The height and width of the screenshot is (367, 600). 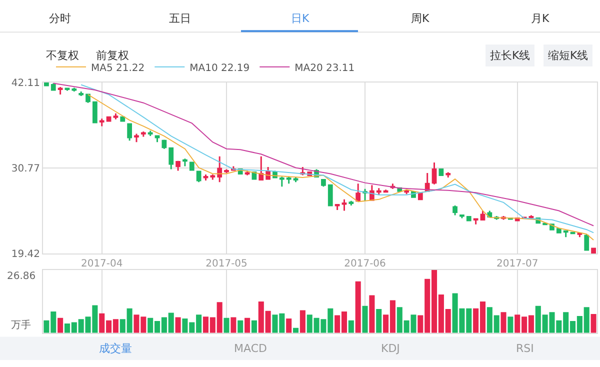 I want to click on text: 日K, so click(x=300, y=18).